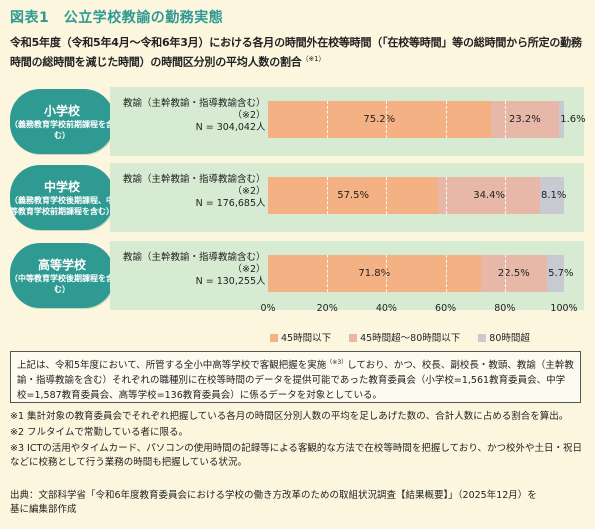  I want to click on note-mark: （※3）, so click(337, 362).